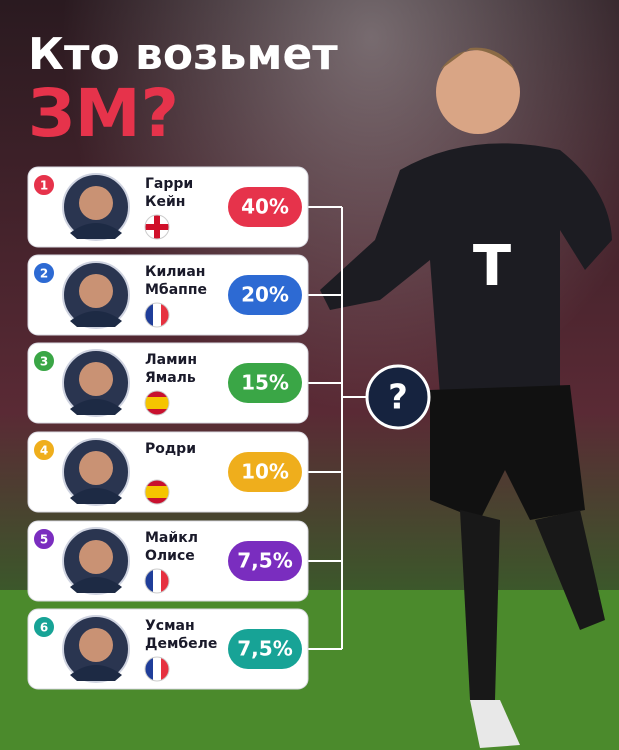  I want to click on player-card: 1 Гарри Кейн 40%, so click(168, 207).